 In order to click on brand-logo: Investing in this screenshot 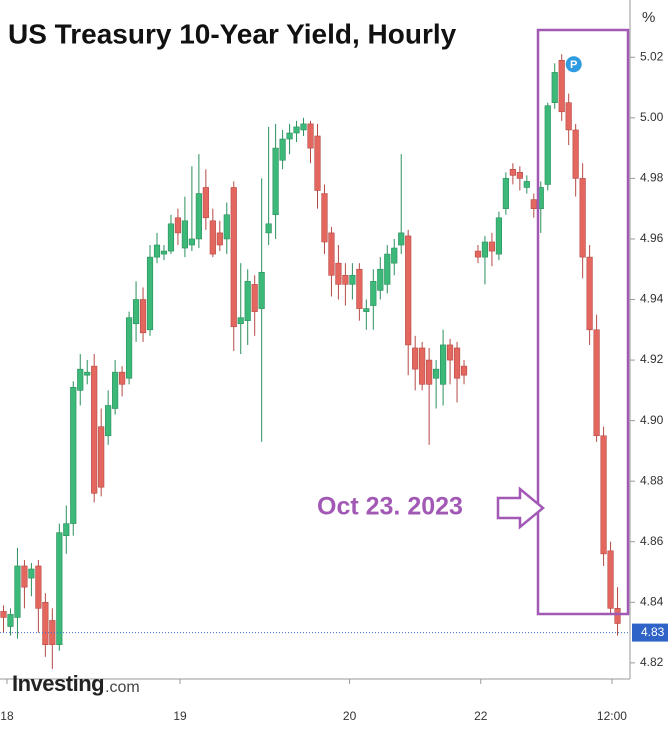, I will do `click(58, 683)`.